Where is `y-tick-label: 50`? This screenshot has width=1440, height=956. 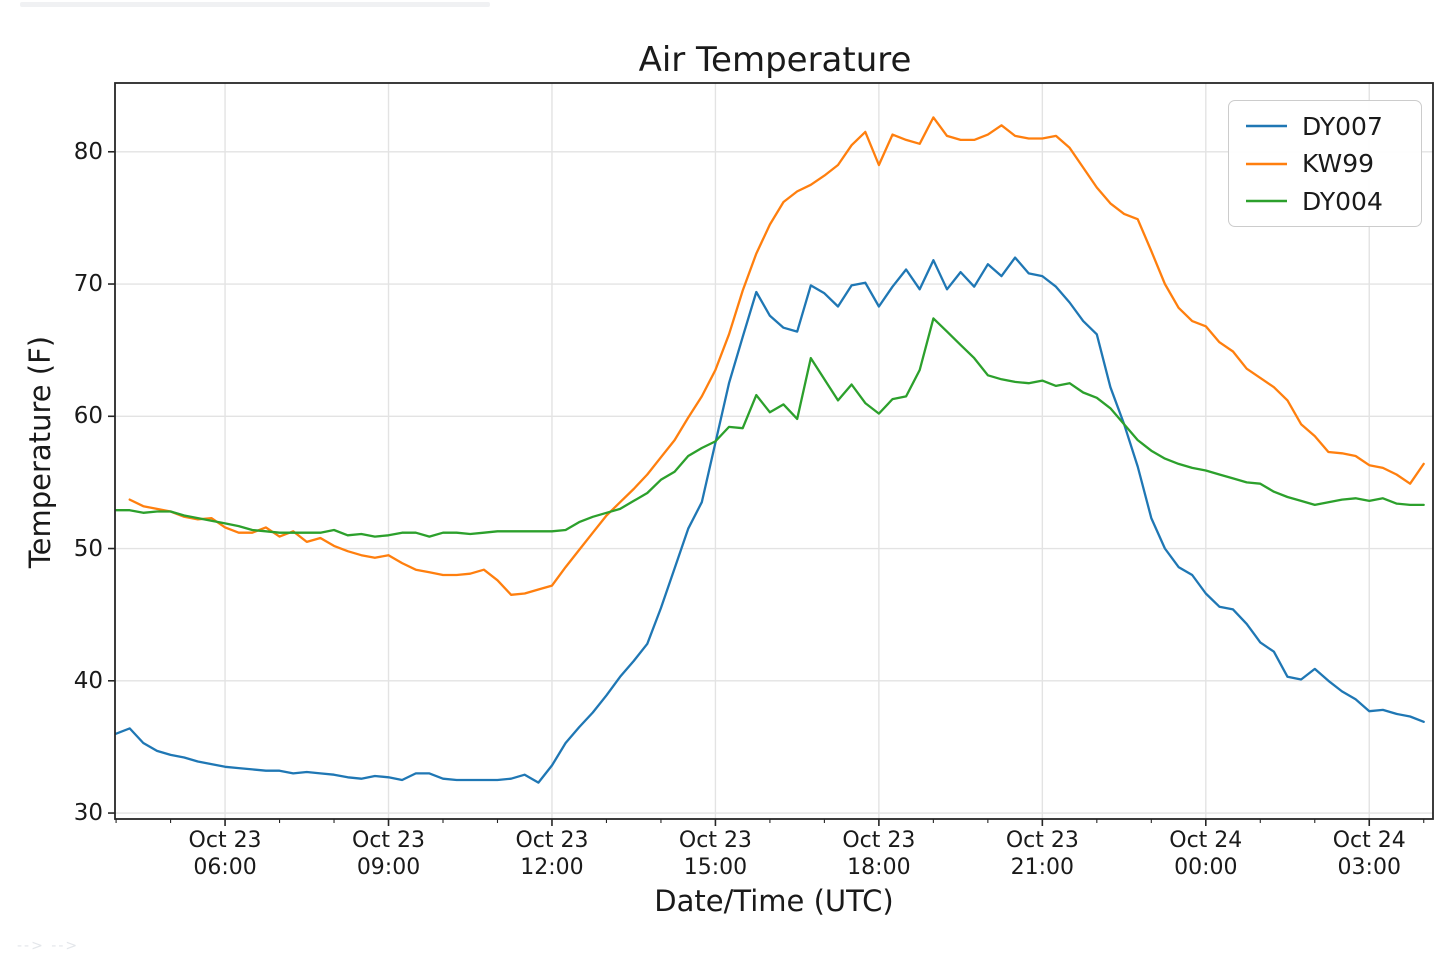 y-tick-label: 50 is located at coordinates (88, 548).